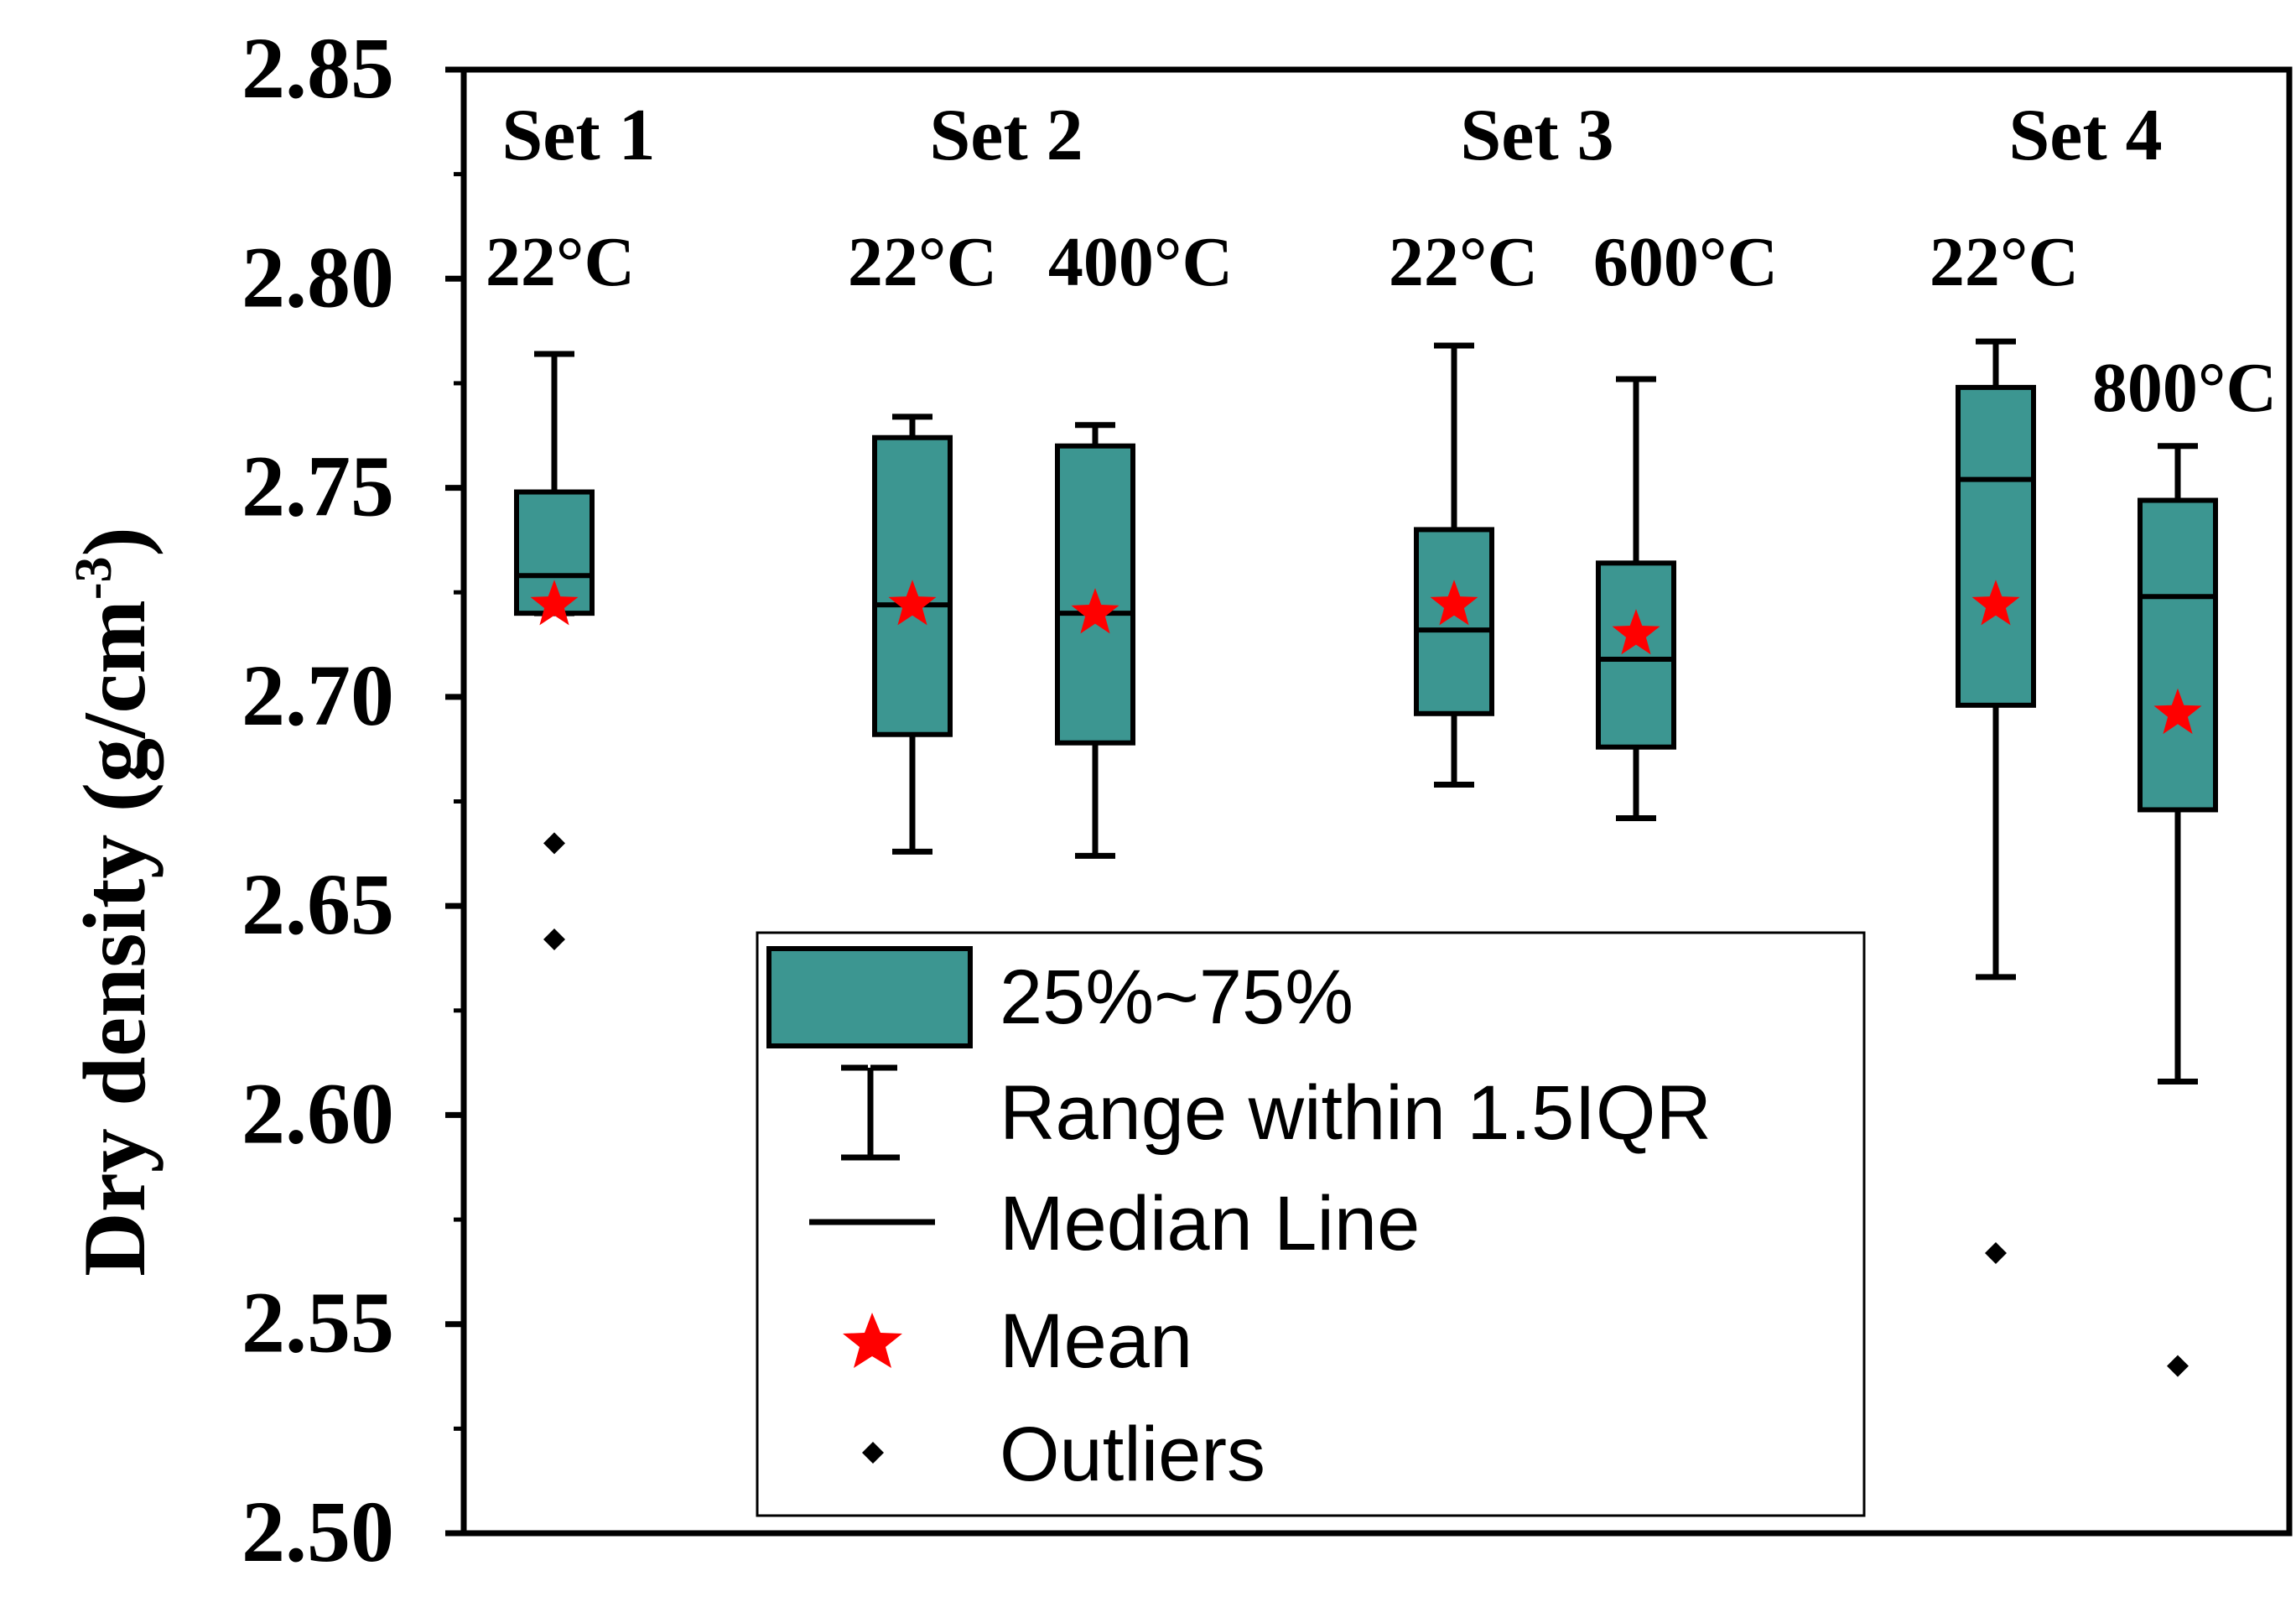  I want to click on y-tick-label: 2.85, so click(318, 68).